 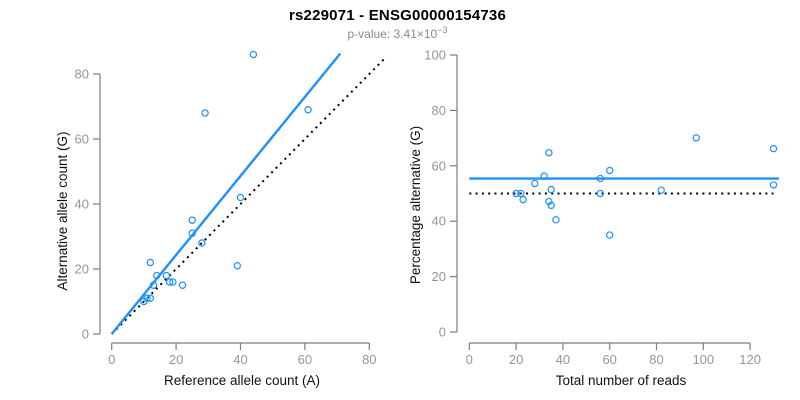 I want to click on y-axis-title: Percentage alternative (G), so click(x=415, y=205).